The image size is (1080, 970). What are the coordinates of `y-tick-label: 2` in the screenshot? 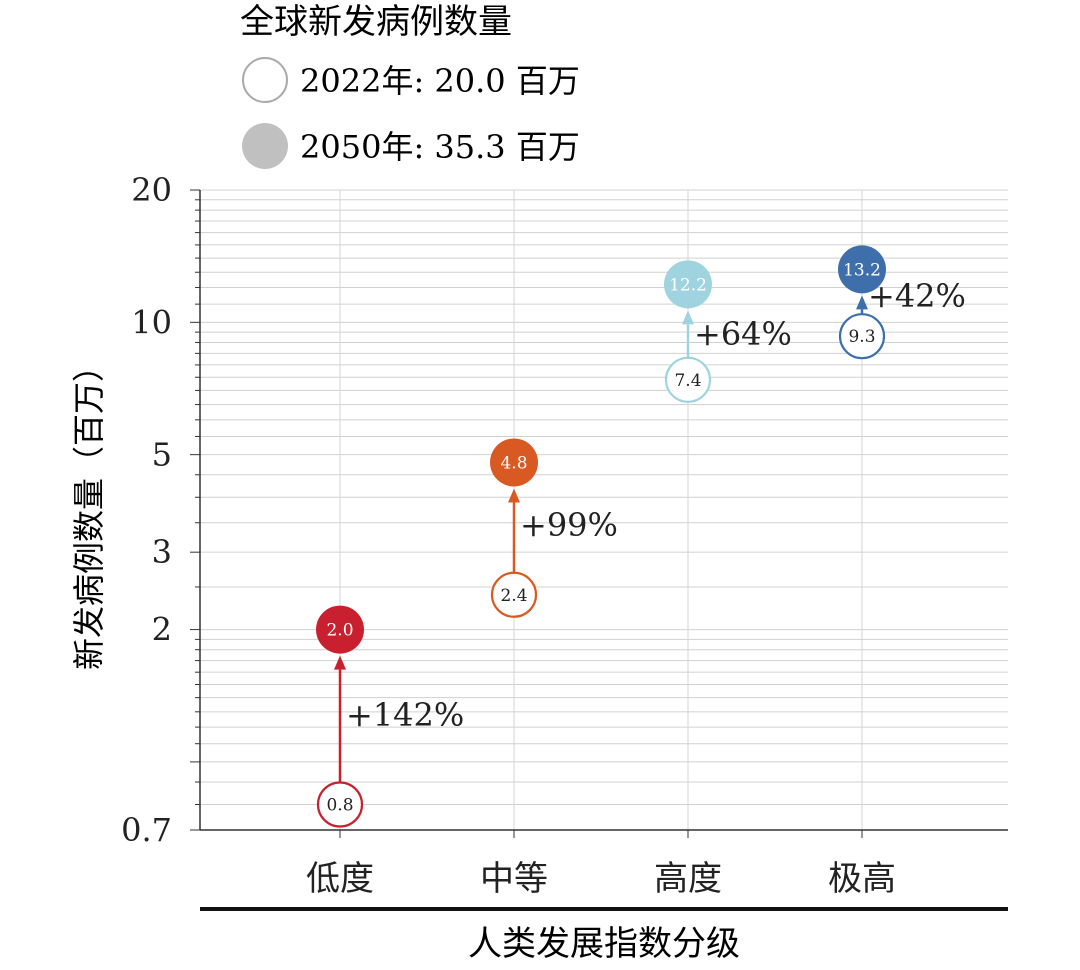 It's located at (162, 630).